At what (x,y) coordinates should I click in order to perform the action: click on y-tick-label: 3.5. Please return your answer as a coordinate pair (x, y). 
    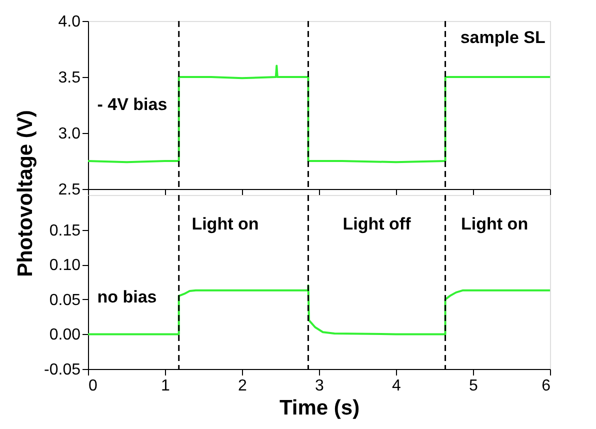
    Looking at the image, I should click on (69, 78).